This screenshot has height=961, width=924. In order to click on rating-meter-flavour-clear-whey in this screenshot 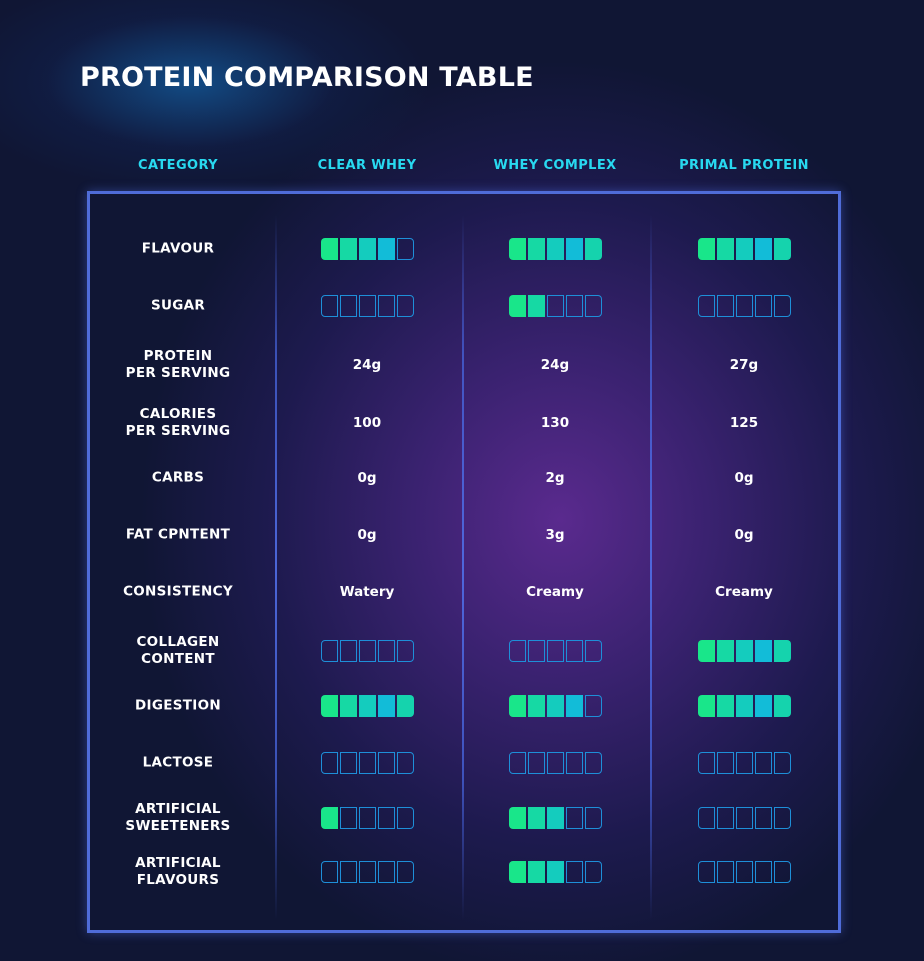, I will do `click(367, 249)`.